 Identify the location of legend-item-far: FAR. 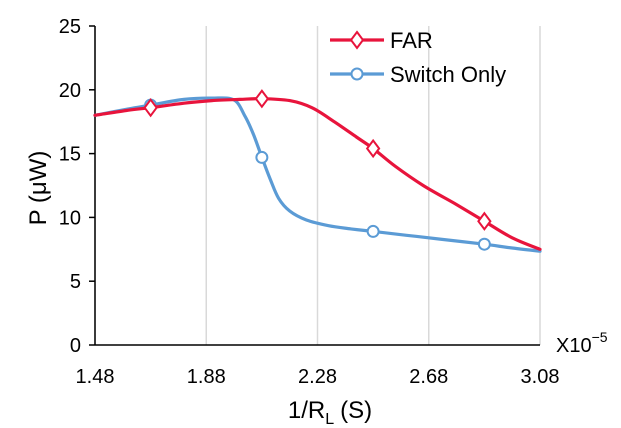
(381, 40).